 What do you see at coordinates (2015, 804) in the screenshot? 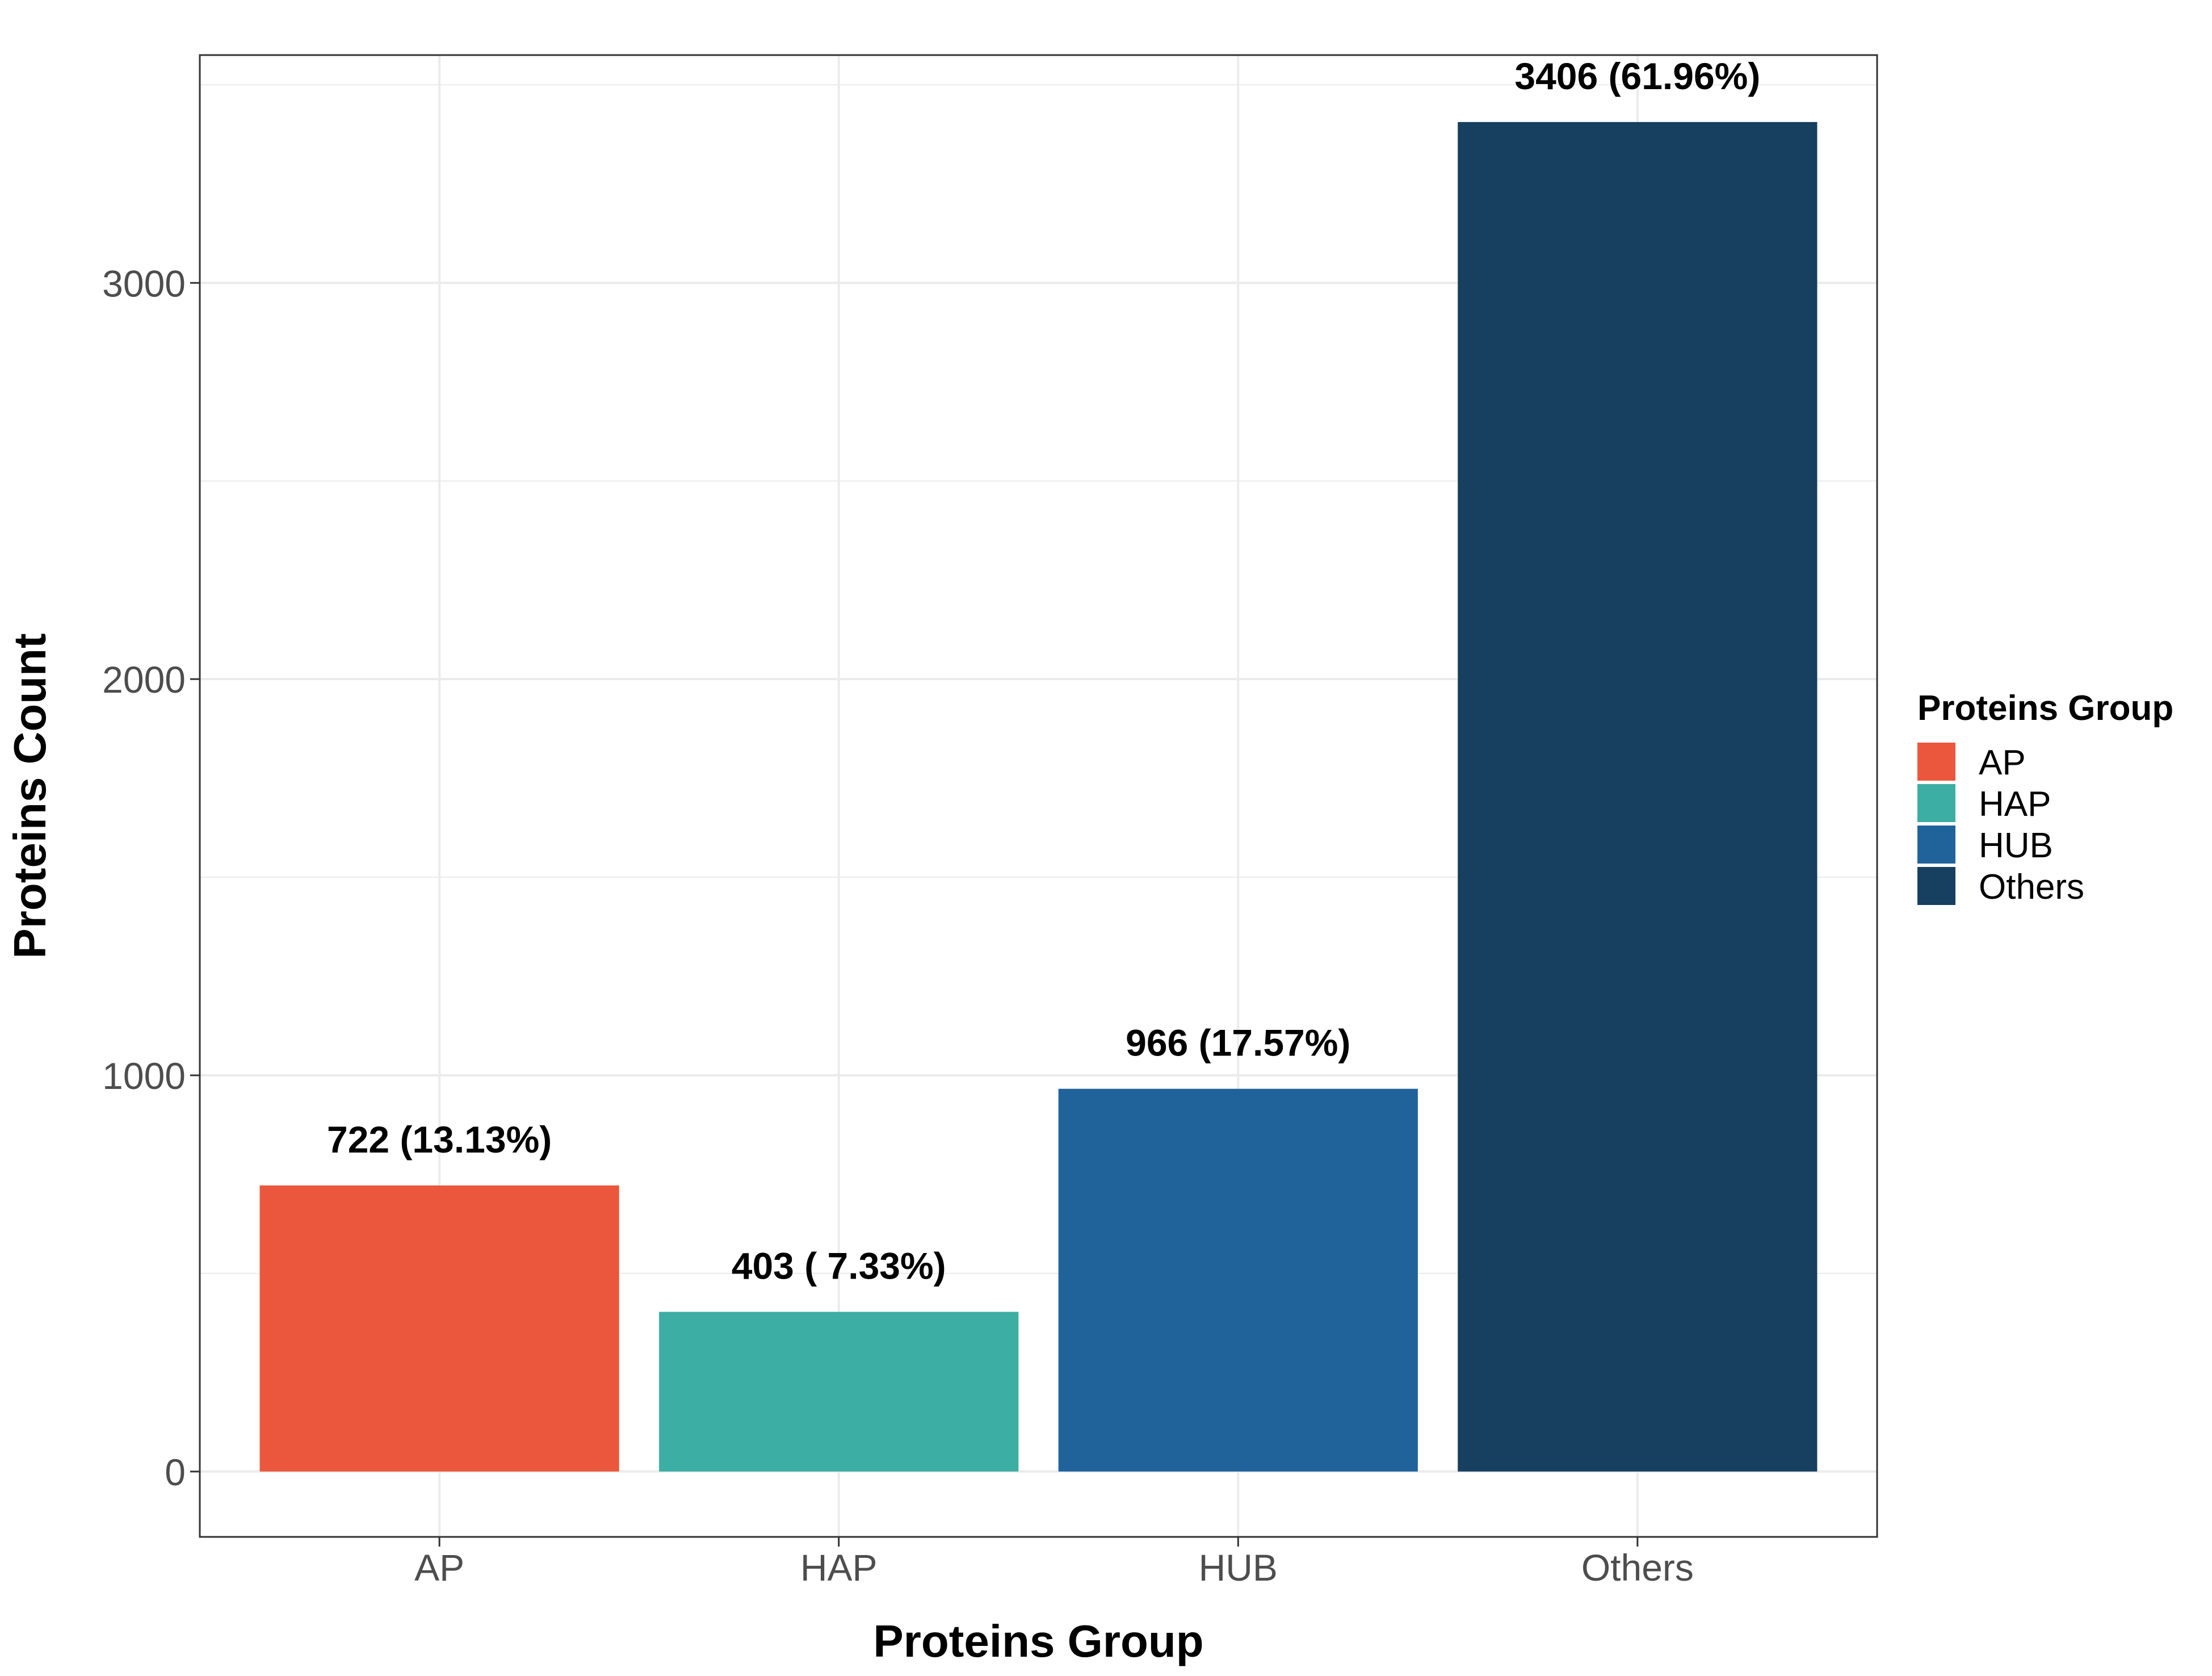
I see `legend-label: HAP` at bounding box center [2015, 804].